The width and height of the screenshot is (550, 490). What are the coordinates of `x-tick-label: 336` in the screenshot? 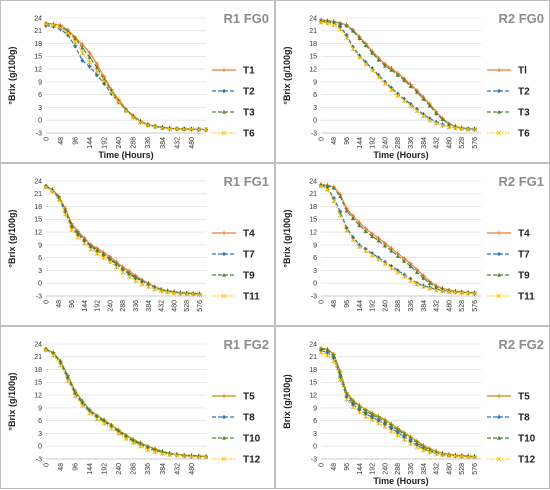 It's located at (148, 143).